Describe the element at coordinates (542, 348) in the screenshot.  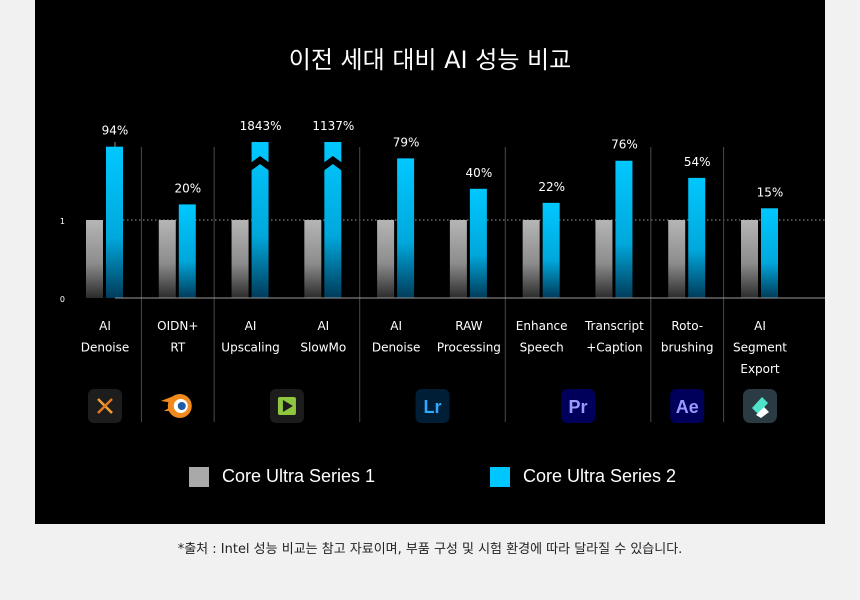
I see `category-label: Speech` at that location.